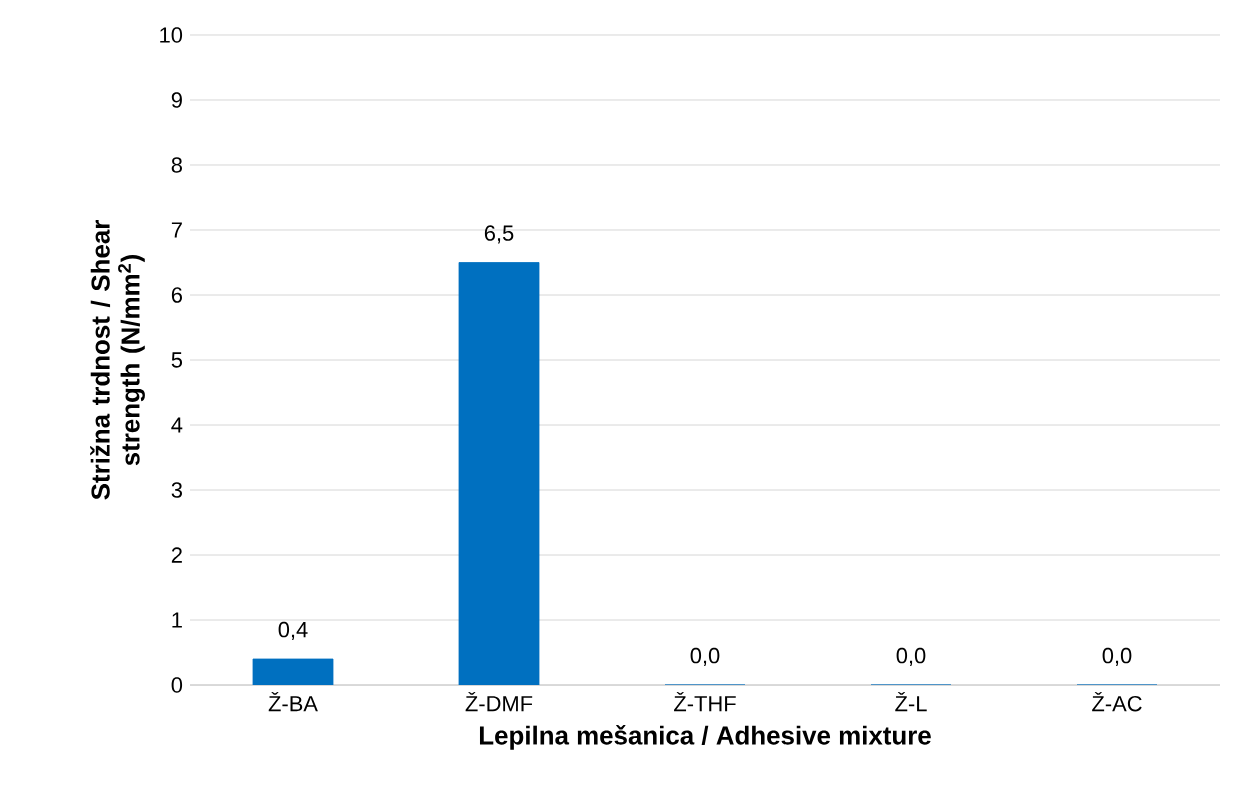 This screenshot has width=1248, height=795. What do you see at coordinates (499, 234) in the screenshot?
I see `data-label: 6,5` at bounding box center [499, 234].